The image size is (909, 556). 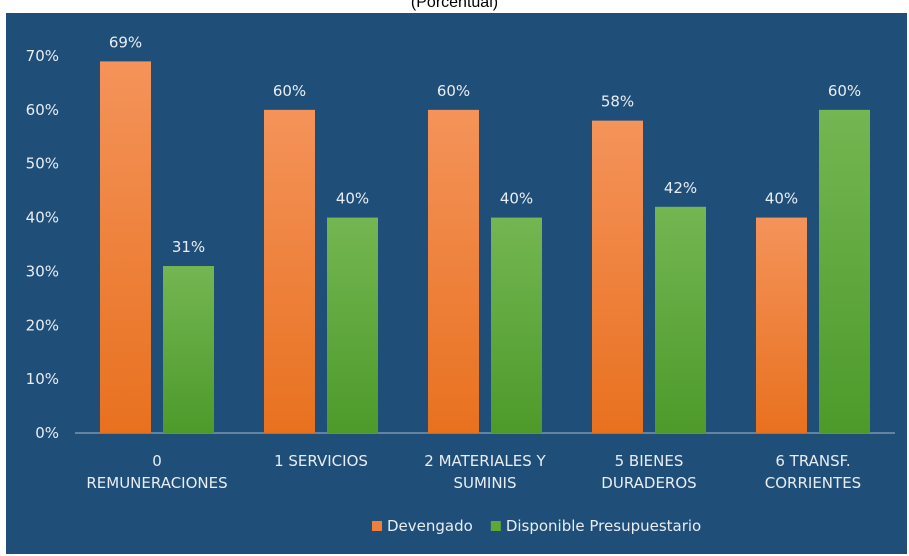 What do you see at coordinates (617, 102) in the screenshot?
I see `data-label: 58%` at bounding box center [617, 102].